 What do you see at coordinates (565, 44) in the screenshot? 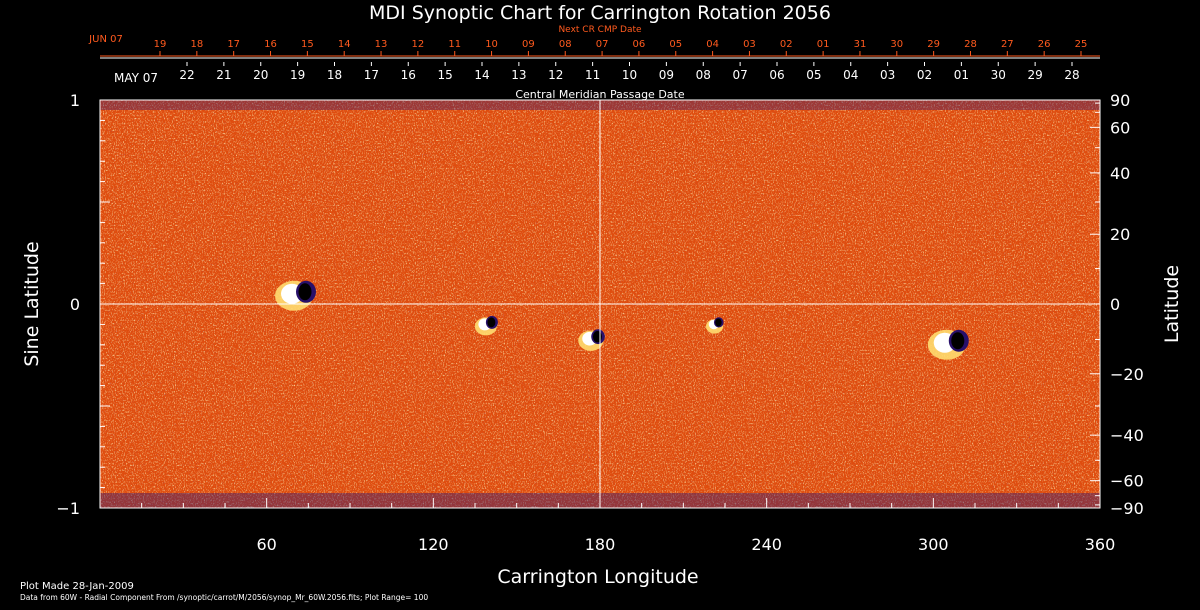
I see `next-date-label: 08` at bounding box center [565, 44].